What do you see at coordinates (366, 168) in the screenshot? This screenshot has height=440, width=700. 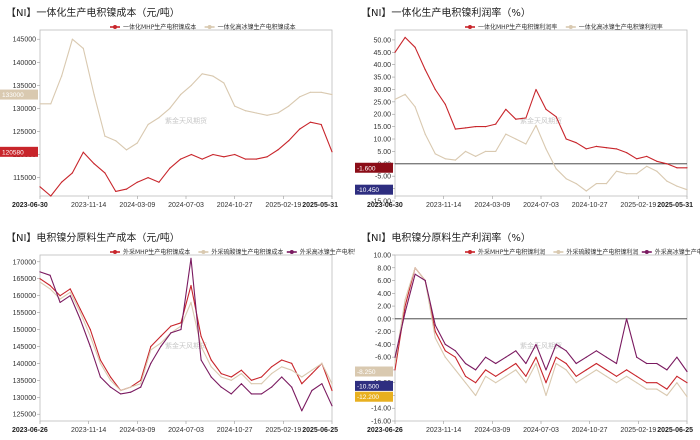 I see `value-badge-label: -1.600` at bounding box center [366, 168].